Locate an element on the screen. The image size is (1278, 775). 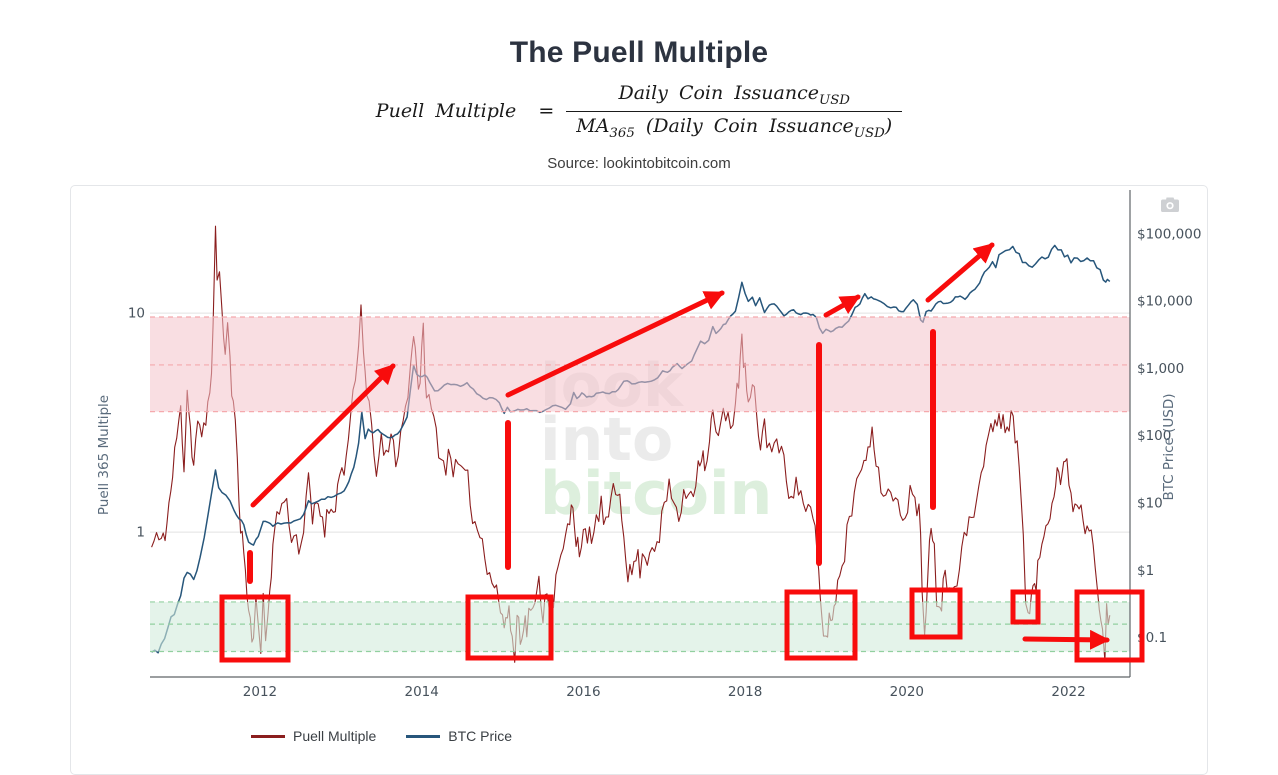
formula-numerator: Daily Coin IssuanceUSD is located at coordinates (734, 95).